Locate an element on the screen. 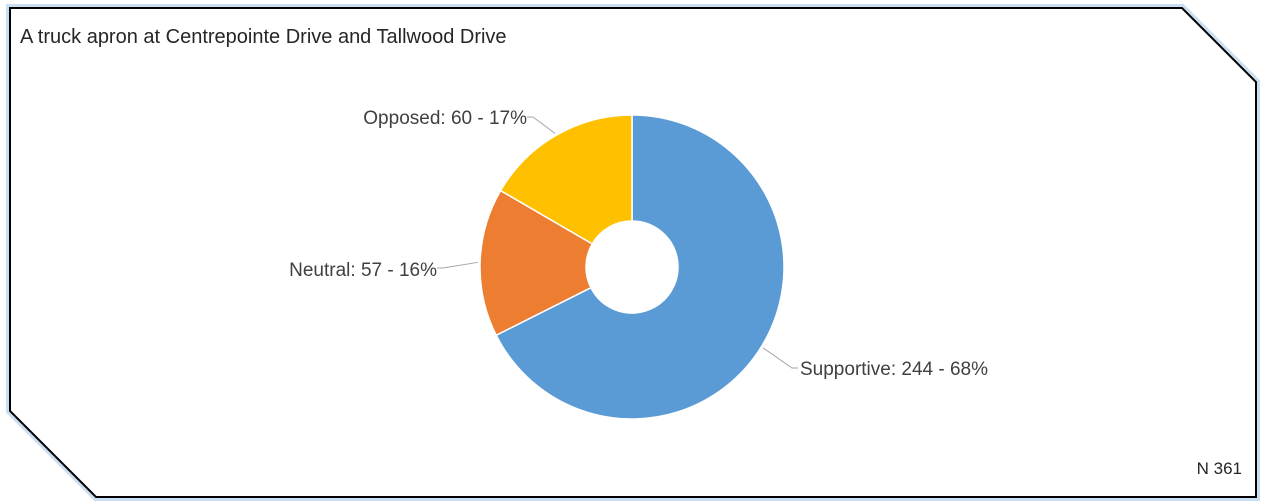  slice-neutral is located at coordinates (536, 263).